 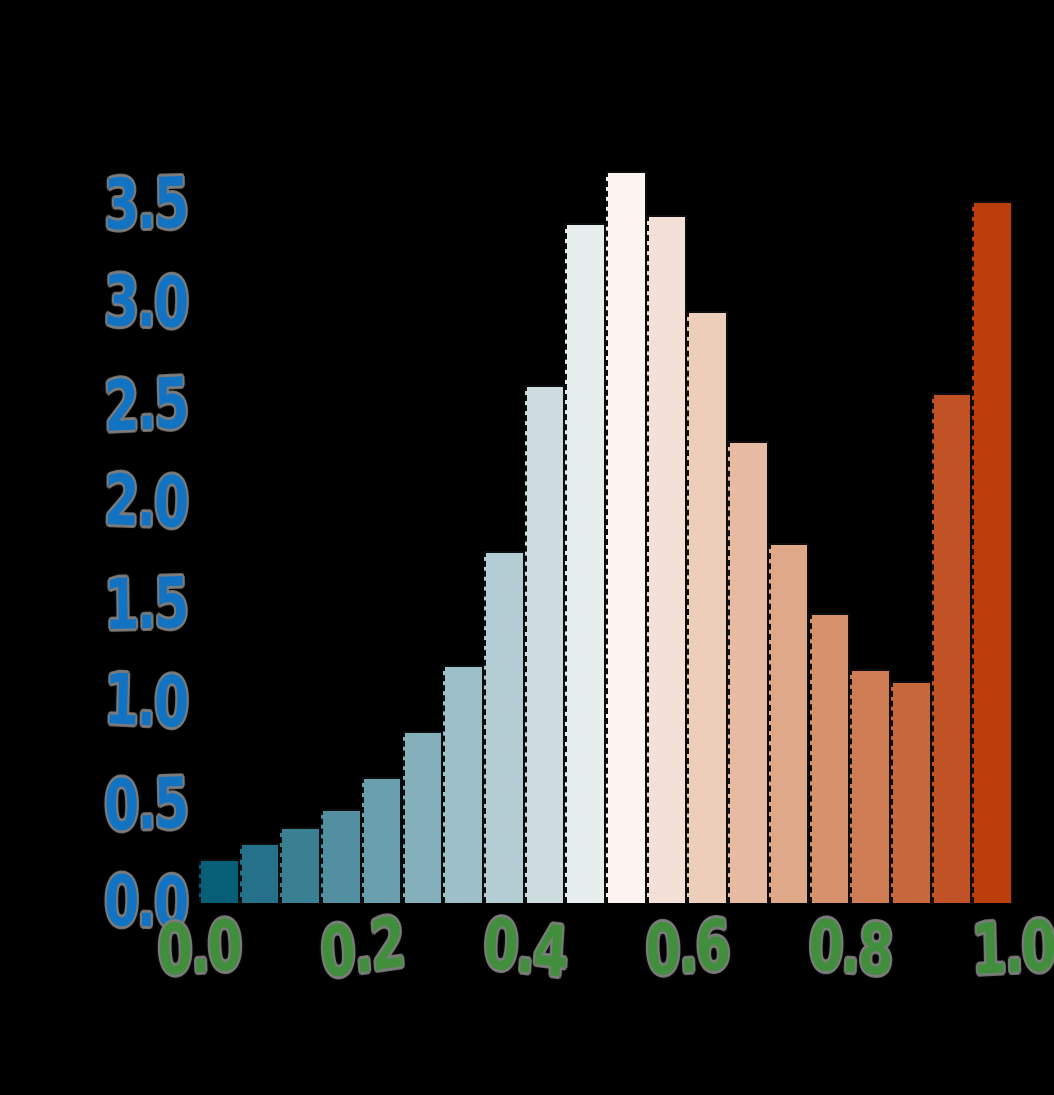 I want to click on y-tick-label: 1.0, so click(x=146, y=701).